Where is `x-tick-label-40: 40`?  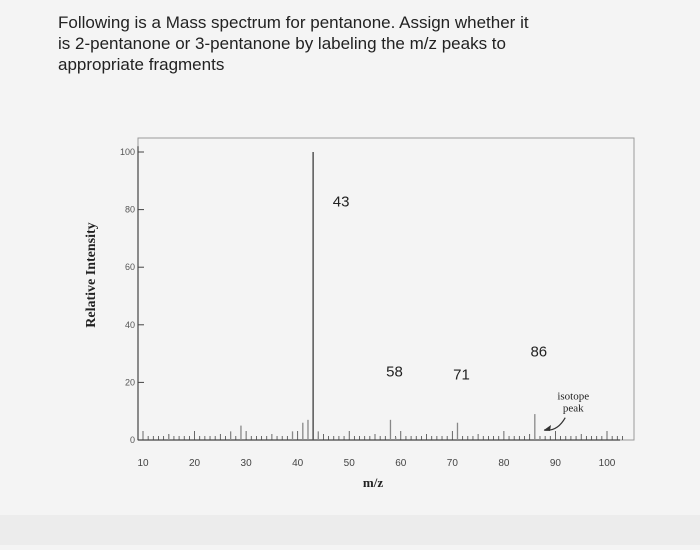 x-tick-label-40: 40 is located at coordinates (298, 463).